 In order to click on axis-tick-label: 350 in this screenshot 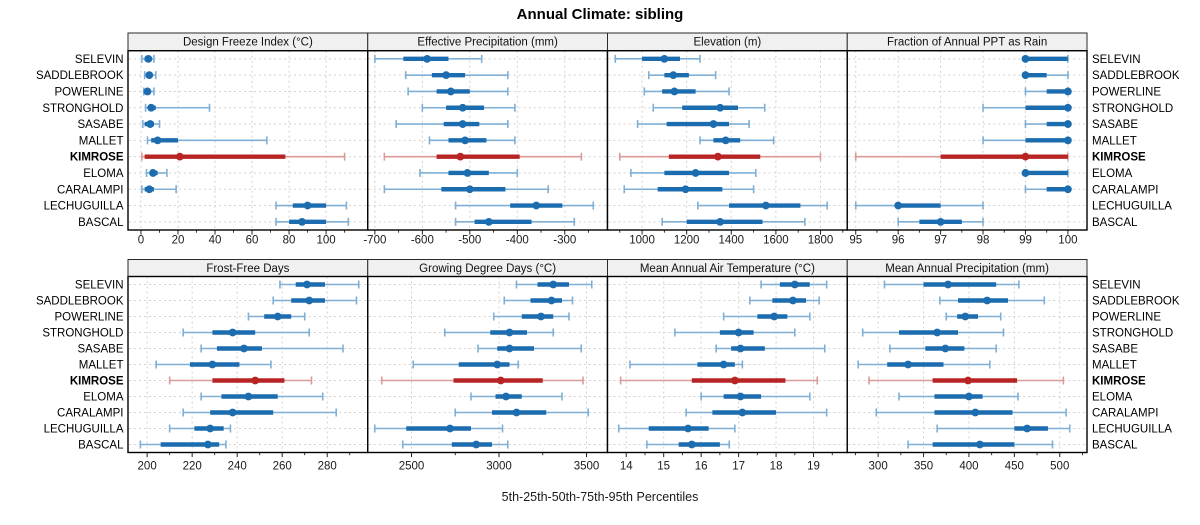, I will do `click(923, 467)`.